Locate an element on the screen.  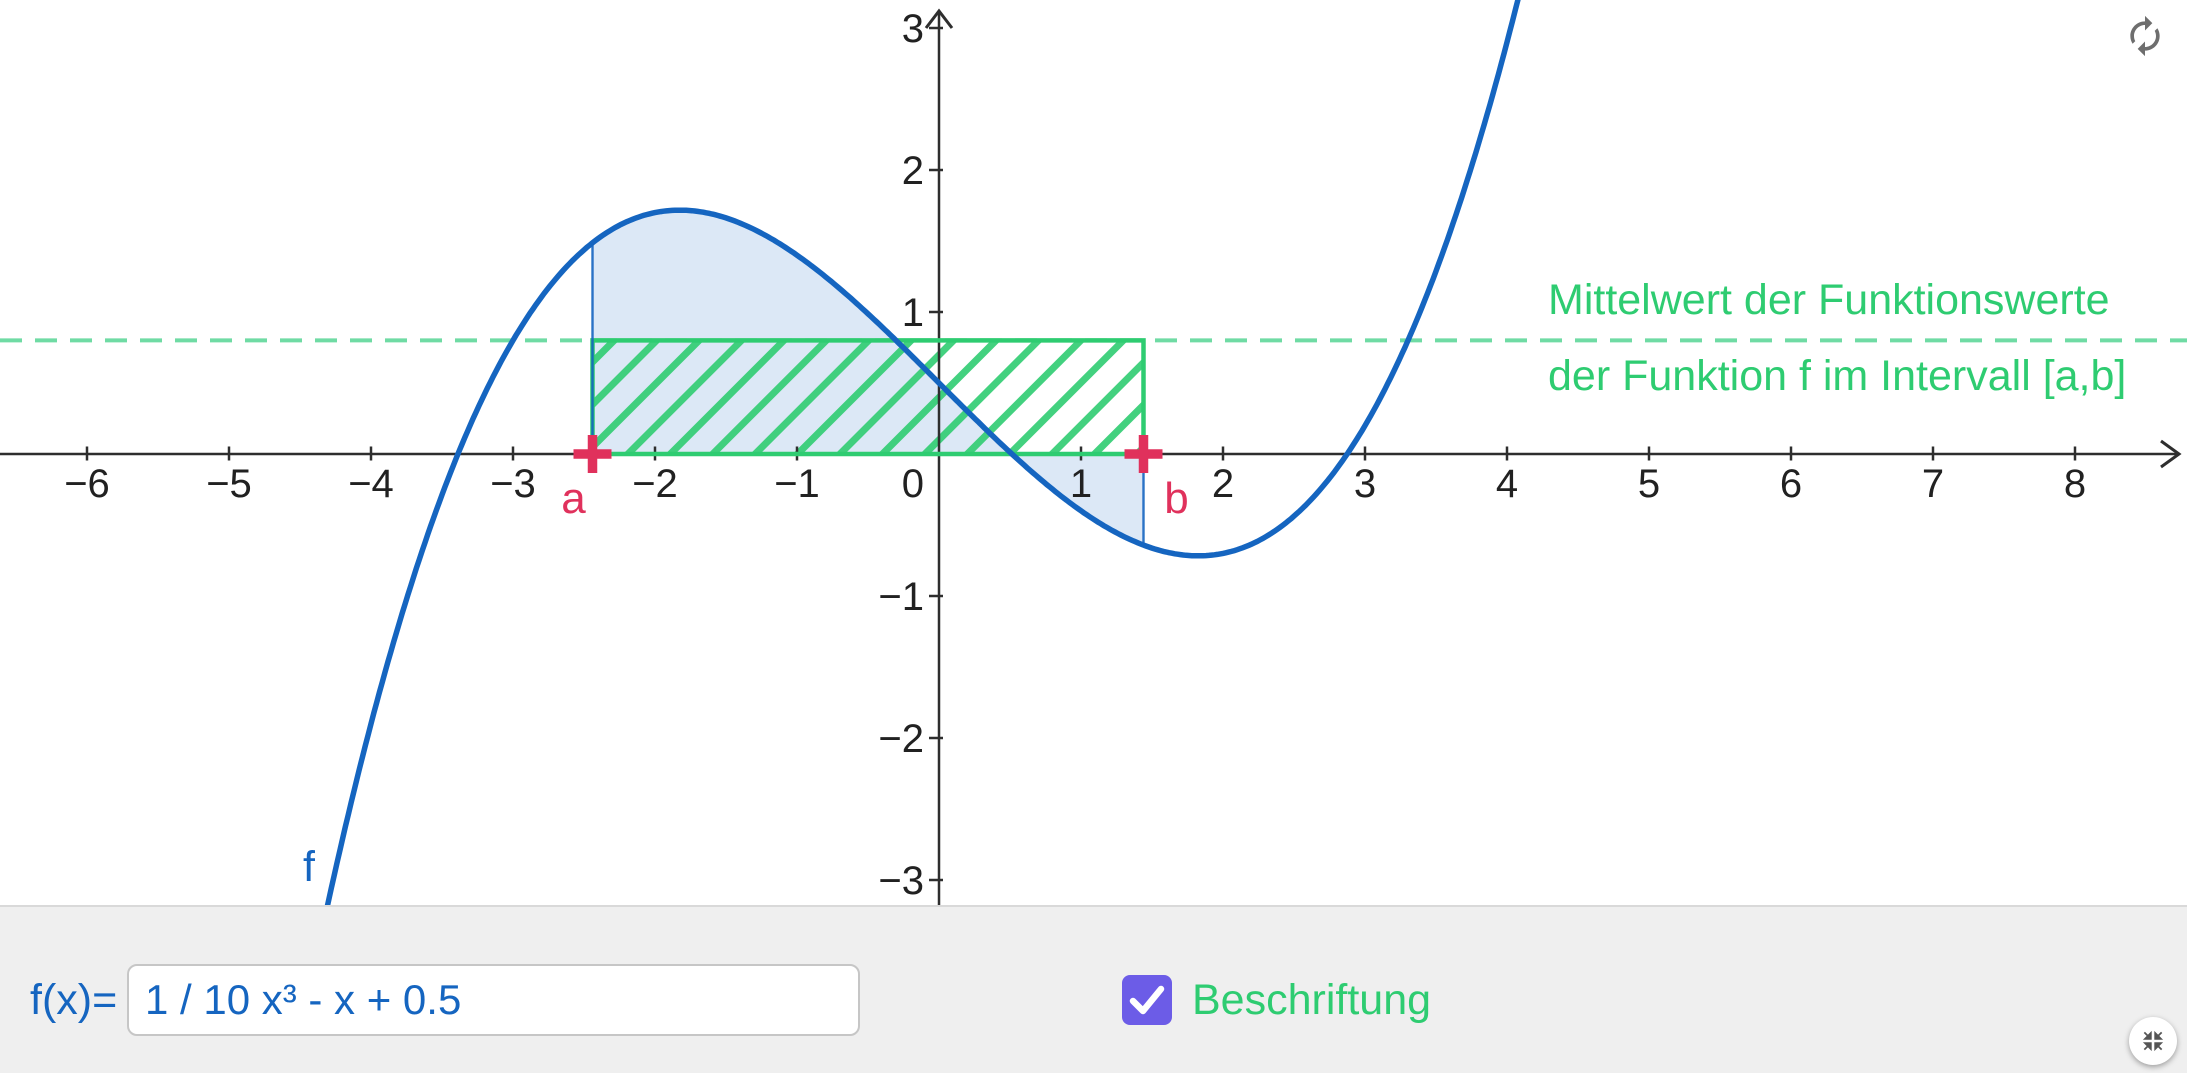
function-input is located at coordinates (493, 1000).